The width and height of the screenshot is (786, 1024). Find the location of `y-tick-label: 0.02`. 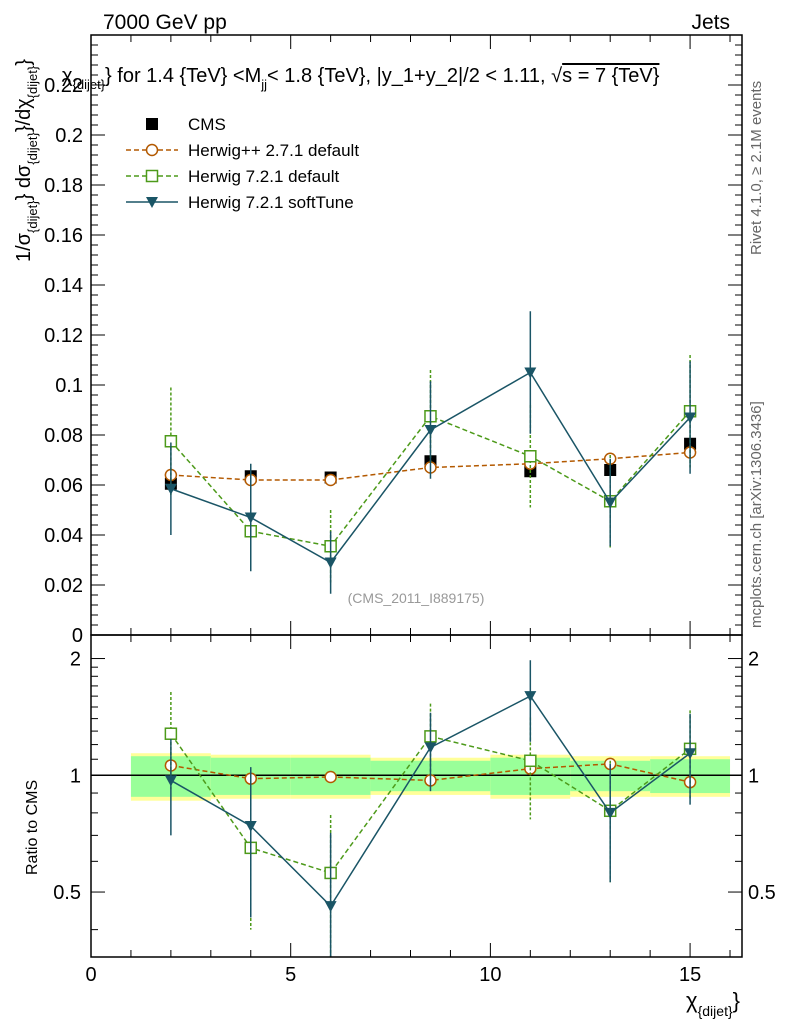

y-tick-label: 0.02 is located at coordinates (63, 586).